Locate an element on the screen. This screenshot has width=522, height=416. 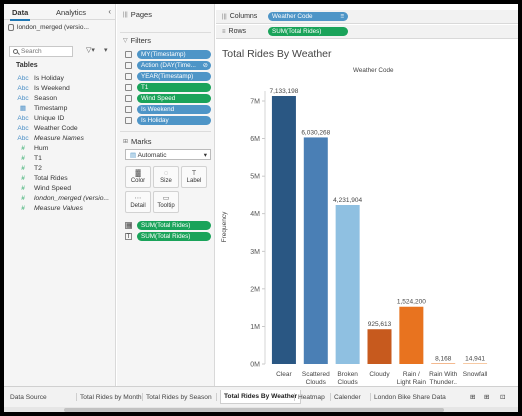
filter-pill: Wind Speed is located at coordinates (174, 98).